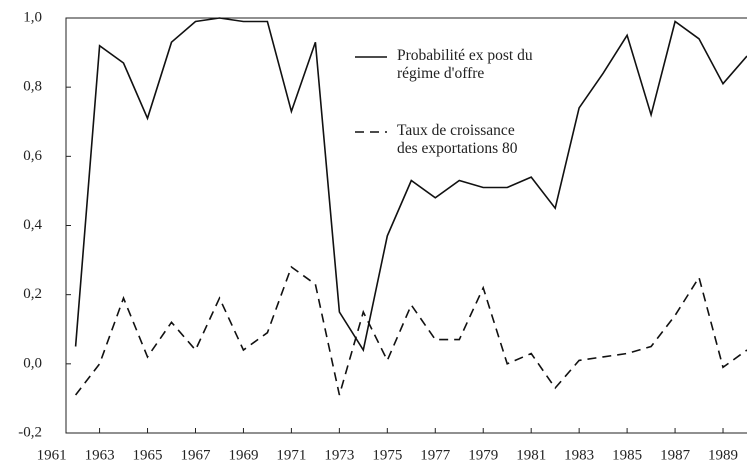  I want to click on x-tick-label: 1977, so click(435, 455).